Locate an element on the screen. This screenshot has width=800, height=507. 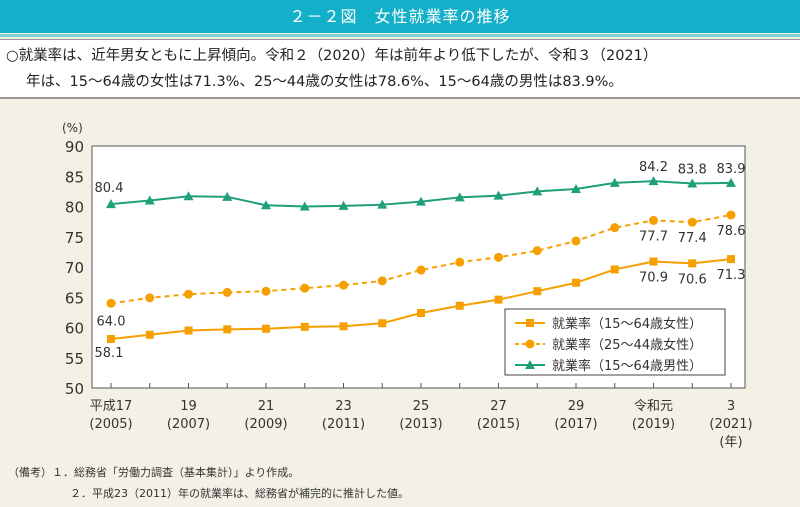
x-tick-year-label: (2005) is located at coordinates (110, 424).